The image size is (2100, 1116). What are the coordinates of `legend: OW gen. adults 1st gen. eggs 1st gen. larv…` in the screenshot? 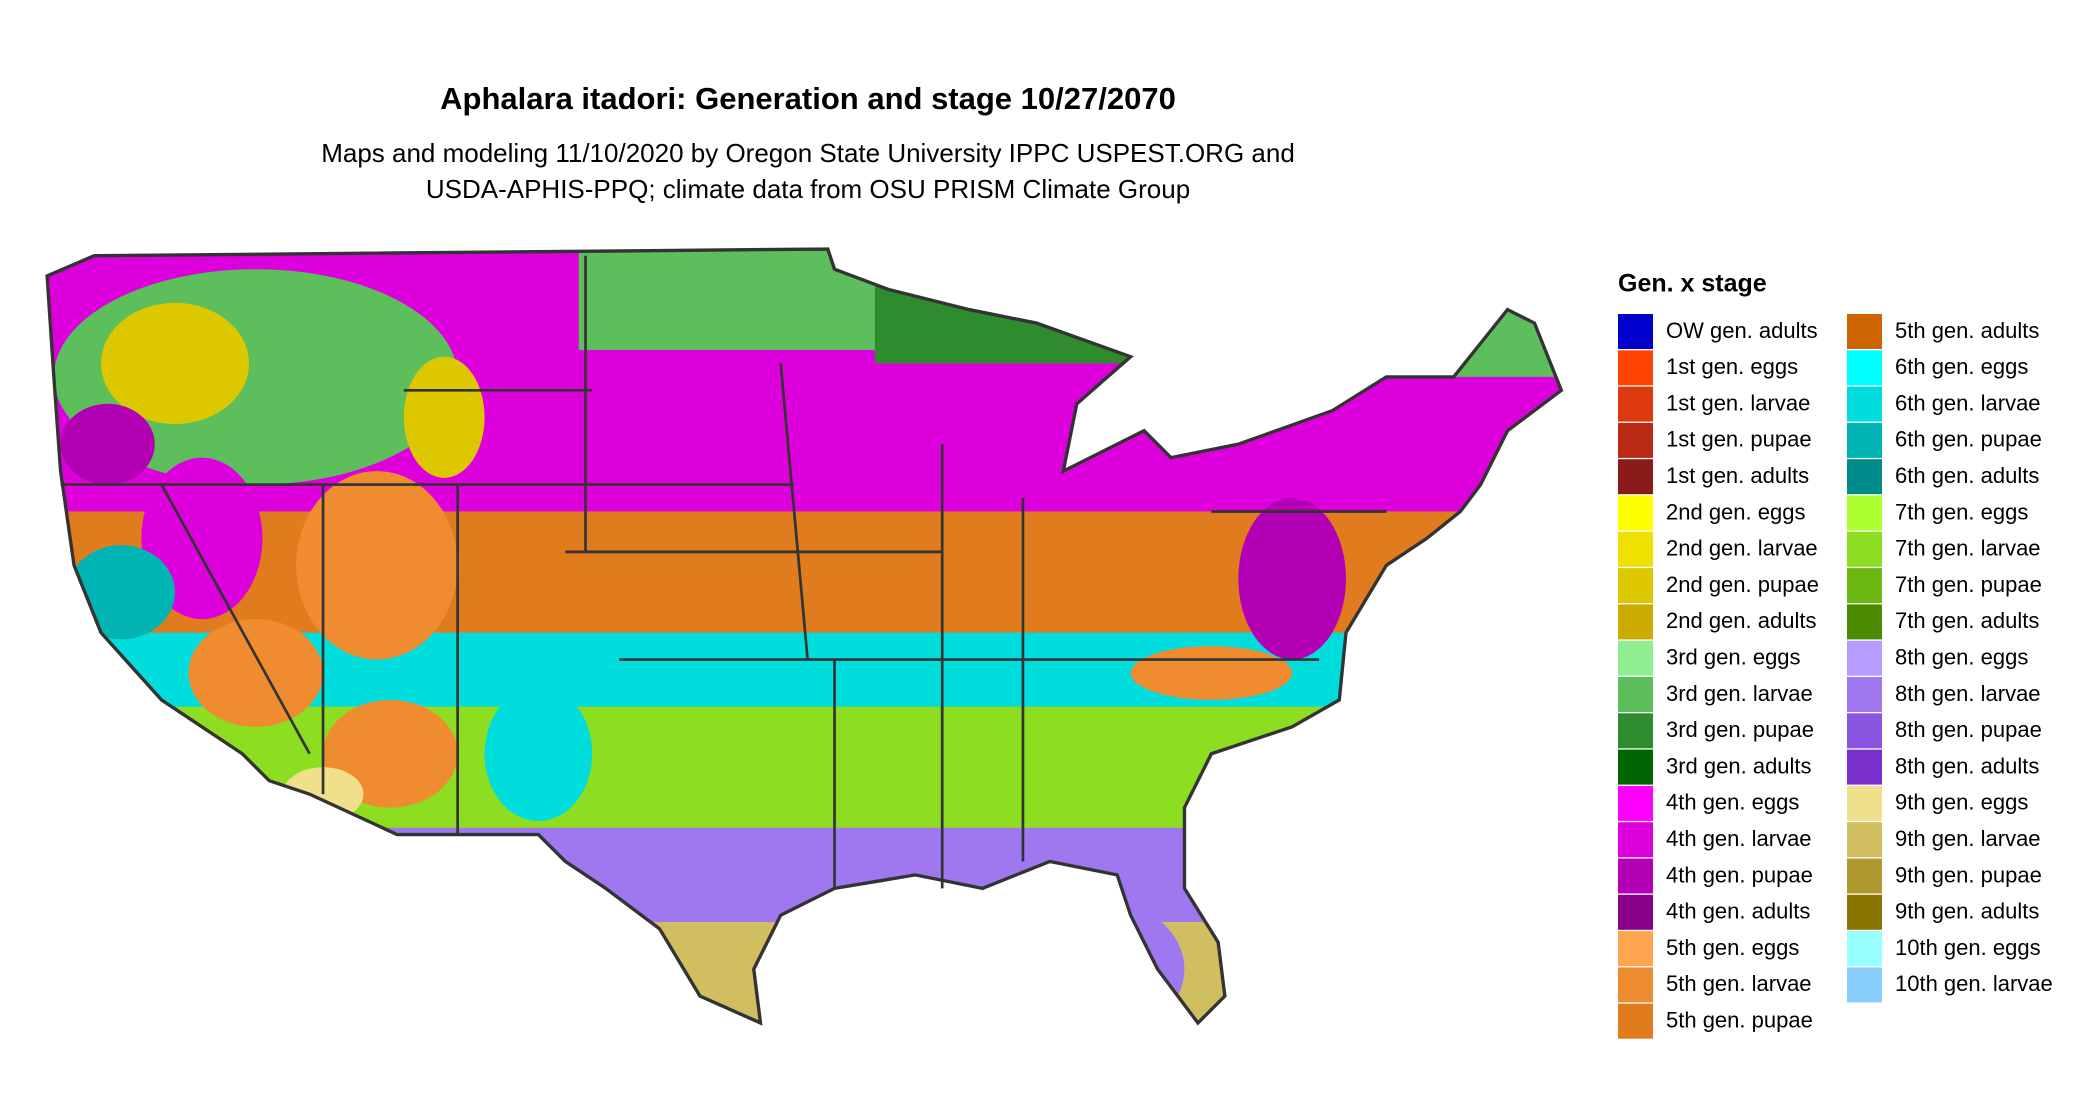 It's located at (1835, 676).